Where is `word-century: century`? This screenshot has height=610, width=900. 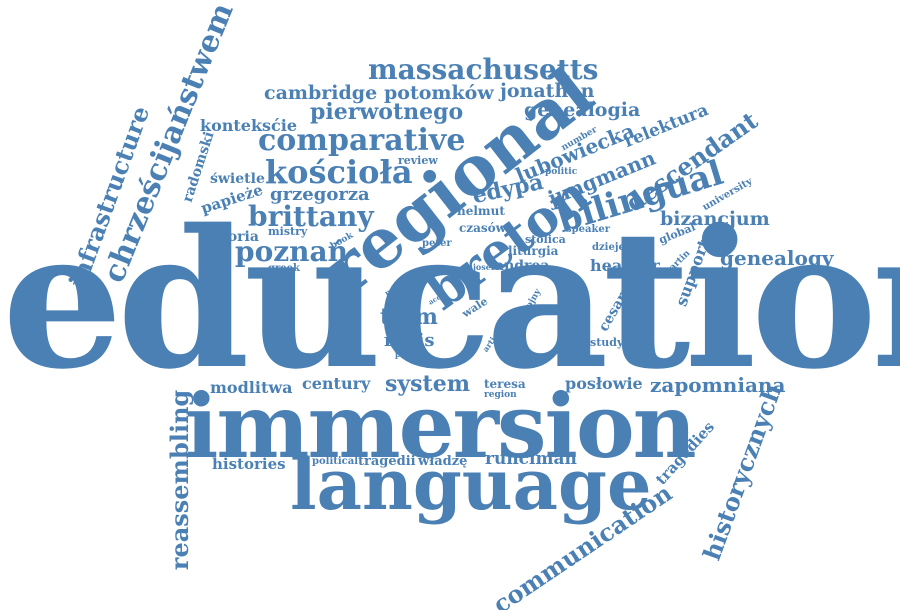 word-century: century is located at coordinates (336, 383).